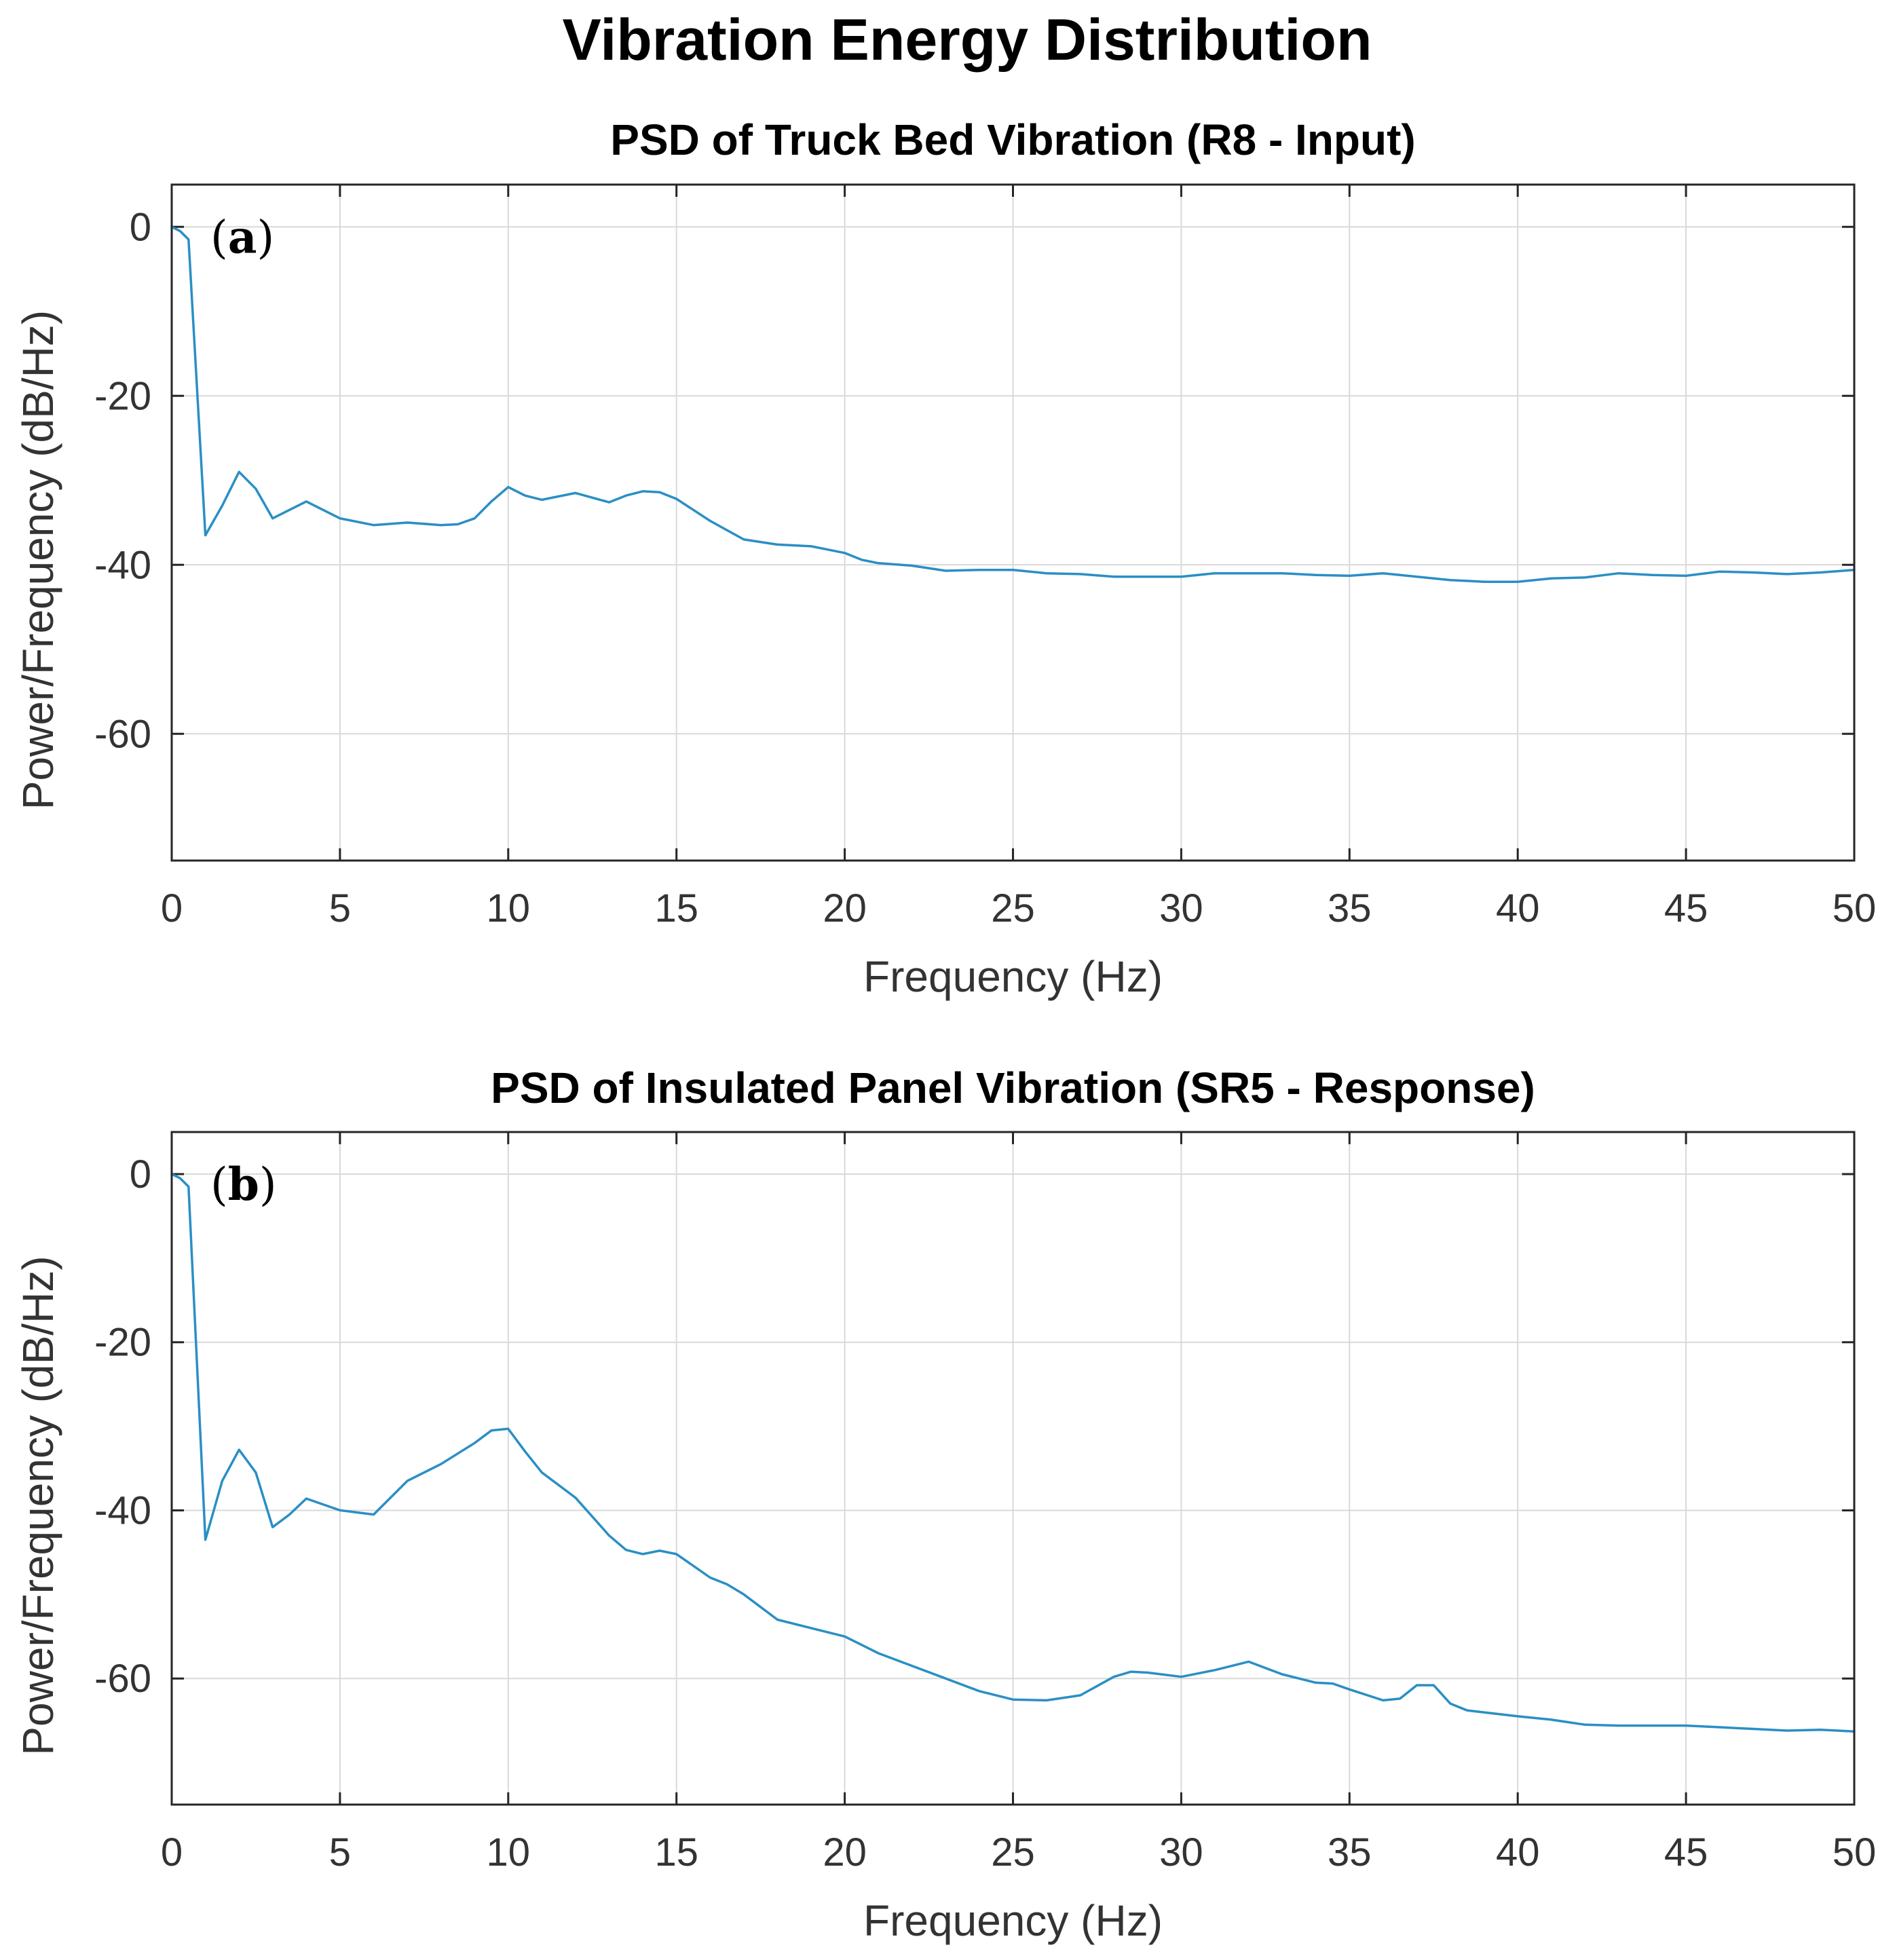 Image resolution: width=1897 pixels, height=1960 pixels. I want to click on figure-title: Vibration Energy Distribution, so click(967, 40).